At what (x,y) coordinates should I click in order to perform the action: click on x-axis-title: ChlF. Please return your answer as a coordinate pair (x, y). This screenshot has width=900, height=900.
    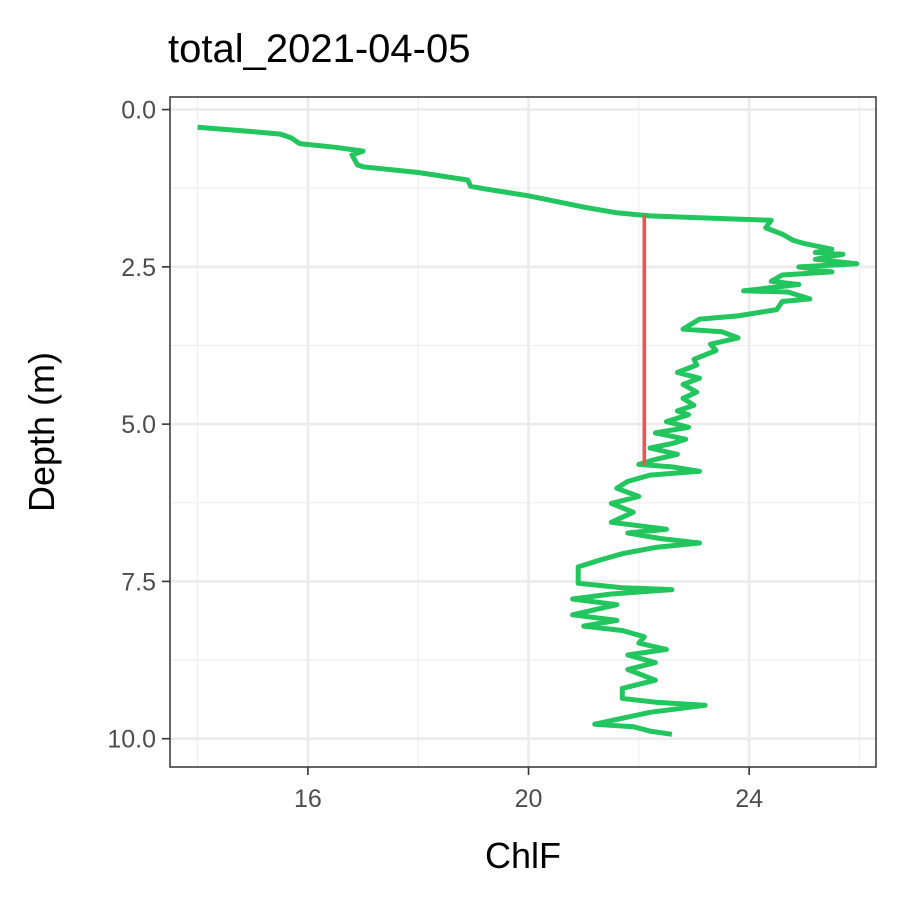
    Looking at the image, I should click on (523, 855).